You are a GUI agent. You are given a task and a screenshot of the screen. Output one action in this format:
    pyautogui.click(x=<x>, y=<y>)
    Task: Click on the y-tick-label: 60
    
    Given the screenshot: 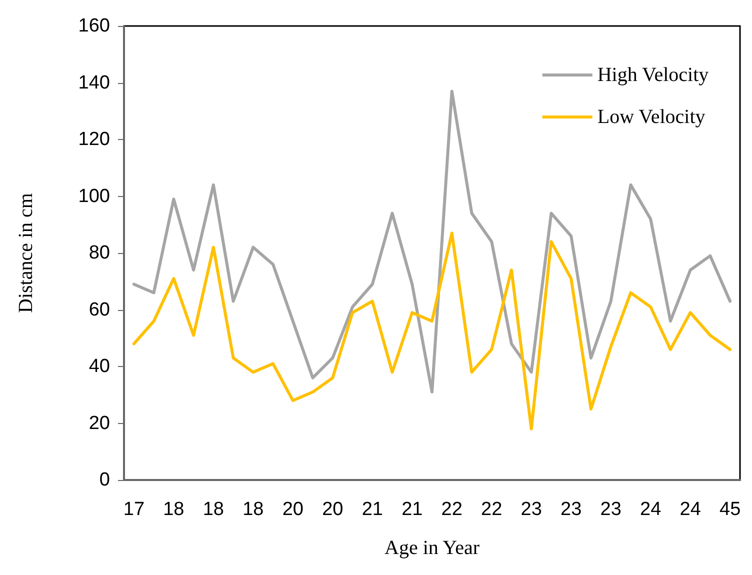 What is the action you would take?
    pyautogui.click(x=99, y=309)
    